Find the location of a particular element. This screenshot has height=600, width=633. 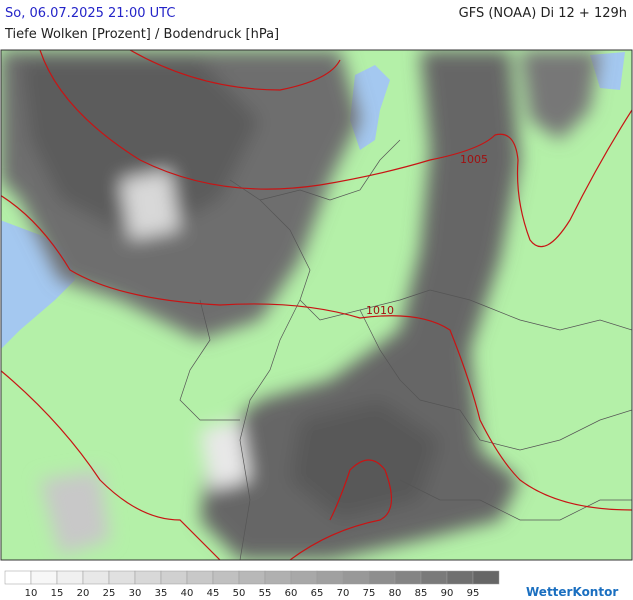

legend-label: 10 is located at coordinates (31, 593).